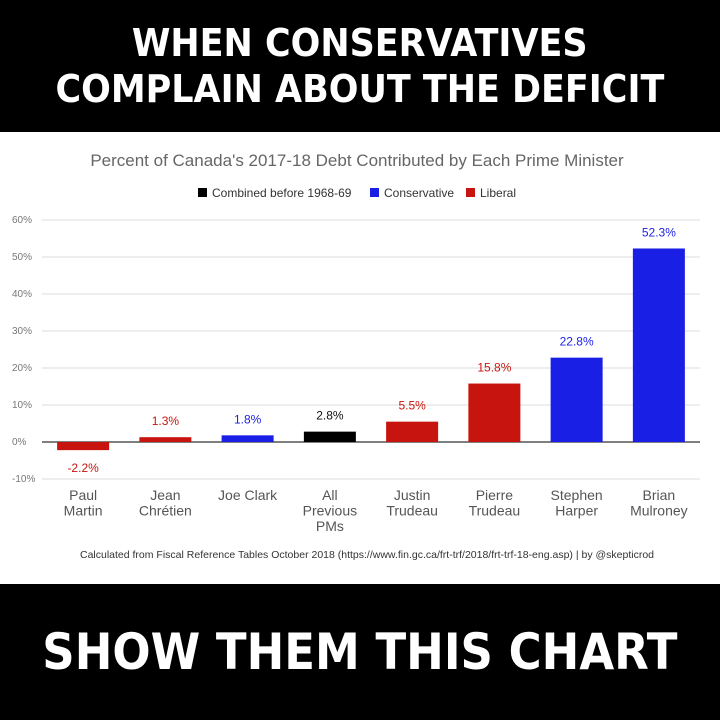 The height and width of the screenshot is (720, 720). I want to click on y-tick-label: 0%, so click(19, 442).